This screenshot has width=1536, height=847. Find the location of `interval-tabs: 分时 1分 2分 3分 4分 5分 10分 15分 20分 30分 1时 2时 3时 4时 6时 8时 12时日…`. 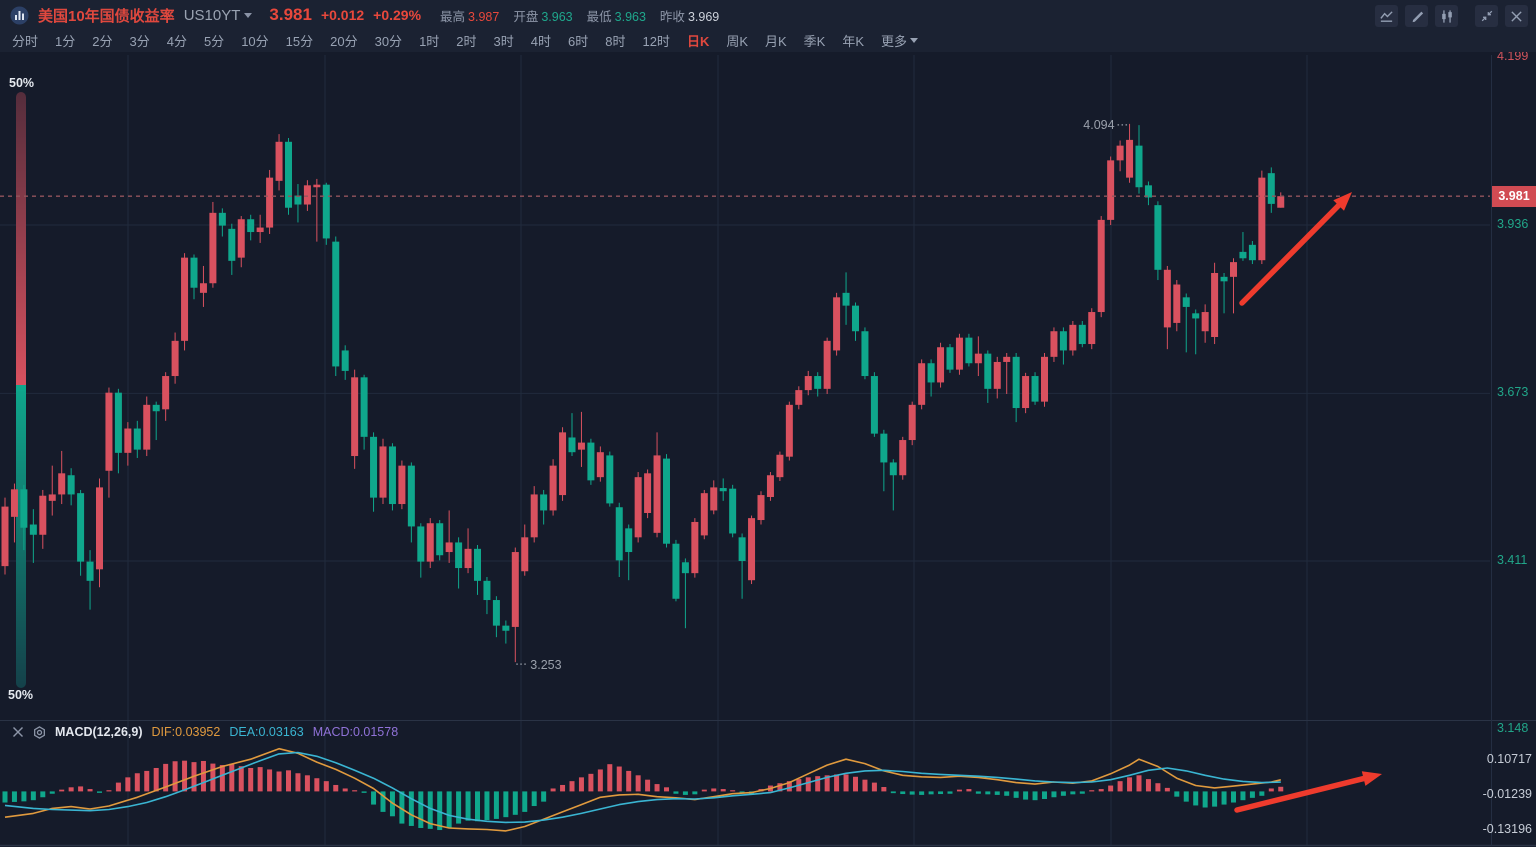

interval-tabs: 分时 1分 2分 3分 4分 5分 10分 15分 20分 30分 1时 2时 3时 4时 6时 8时 12时日… is located at coordinates (465, 40).